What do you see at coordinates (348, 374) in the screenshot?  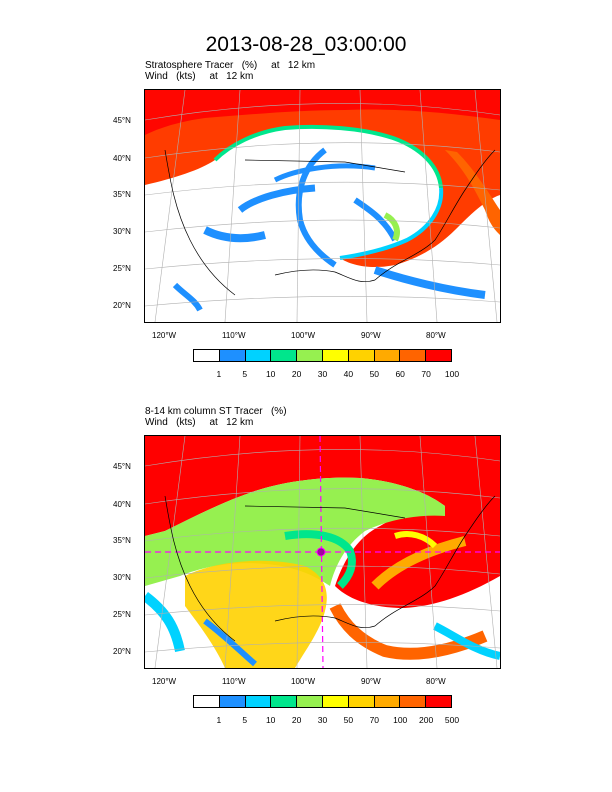 I see `panel1-colorbar-label: 40` at bounding box center [348, 374].